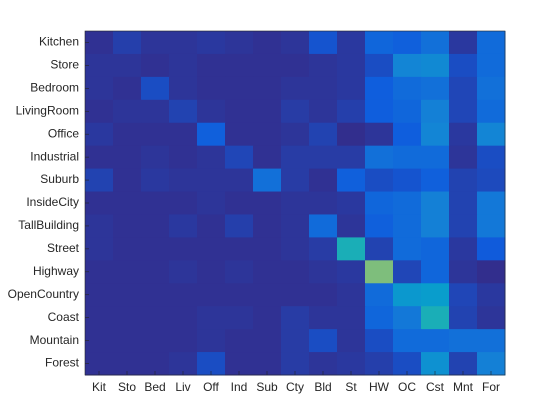  Describe the element at coordinates (54, 156) in the screenshot. I see `y-tick-label: Industrial` at that location.